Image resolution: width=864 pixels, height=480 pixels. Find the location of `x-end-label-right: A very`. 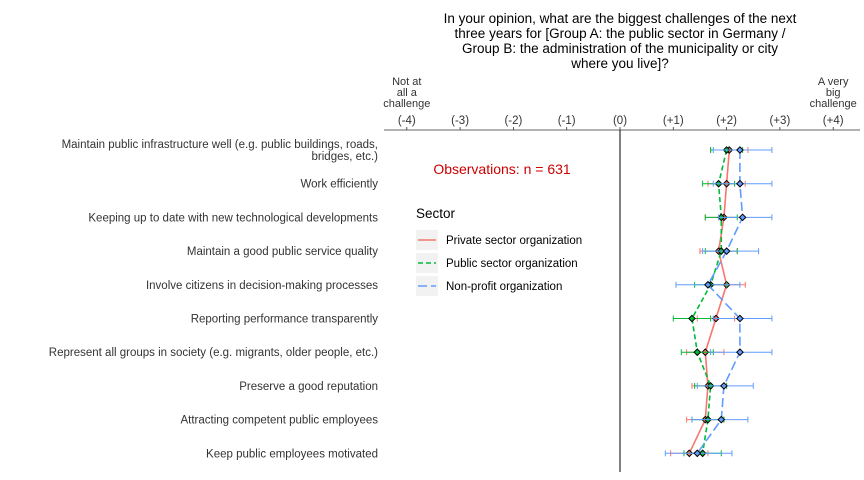

x-end-label-right: A very is located at coordinates (833, 82).